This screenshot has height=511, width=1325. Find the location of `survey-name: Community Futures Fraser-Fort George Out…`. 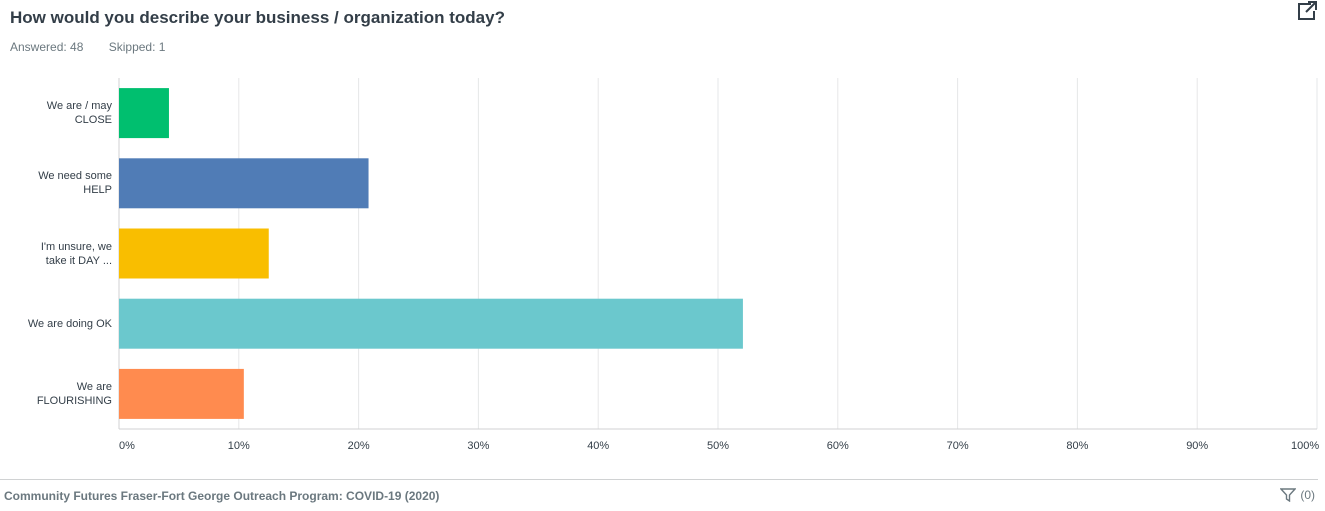

survey-name: Community Futures Fraser-Fort George Out… is located at coordinates (222, 496).